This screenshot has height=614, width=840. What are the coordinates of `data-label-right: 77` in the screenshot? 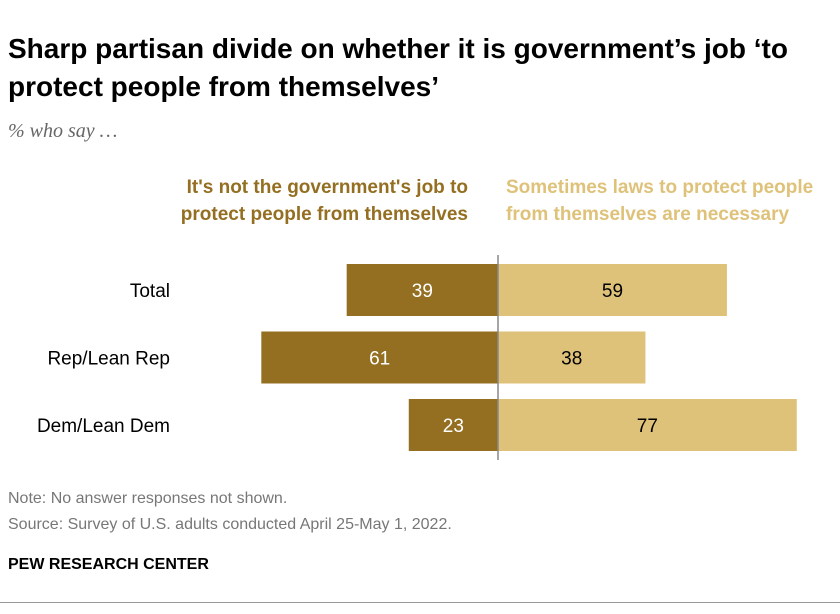 It's located at (647, 426).